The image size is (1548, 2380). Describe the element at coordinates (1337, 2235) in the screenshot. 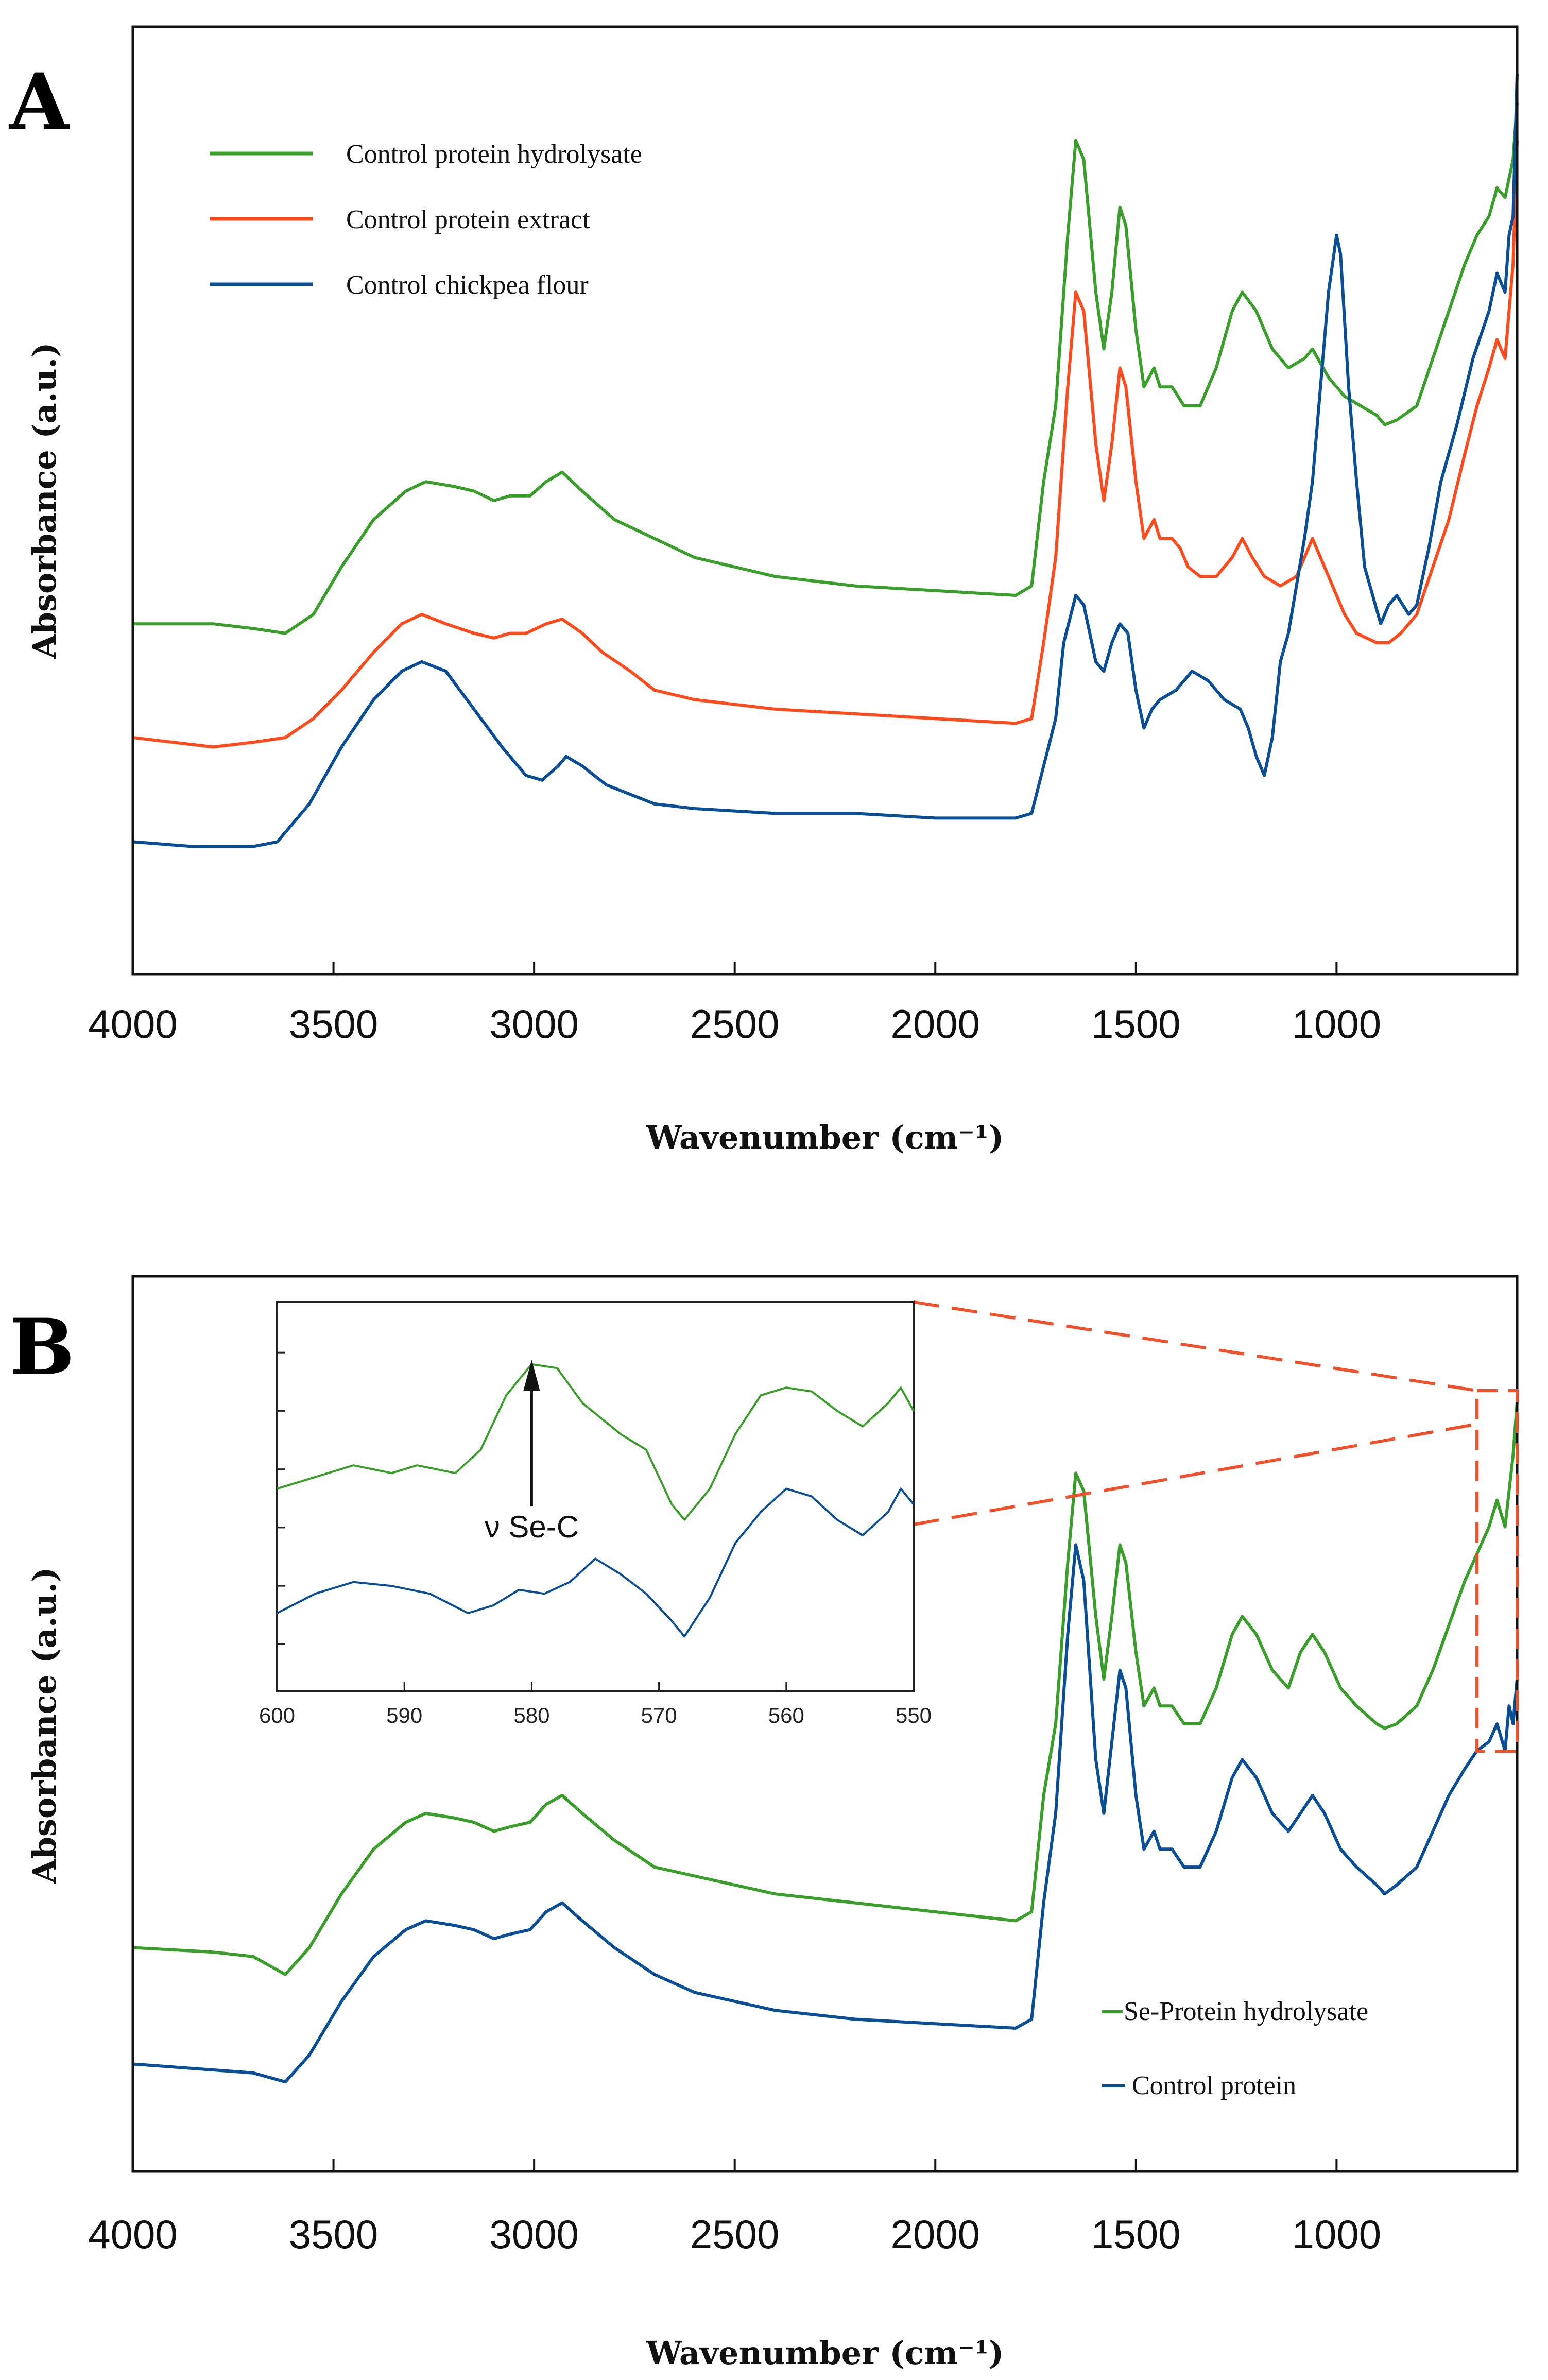

I see `panel-b-x-tick-label-1000: 1000` at that location.